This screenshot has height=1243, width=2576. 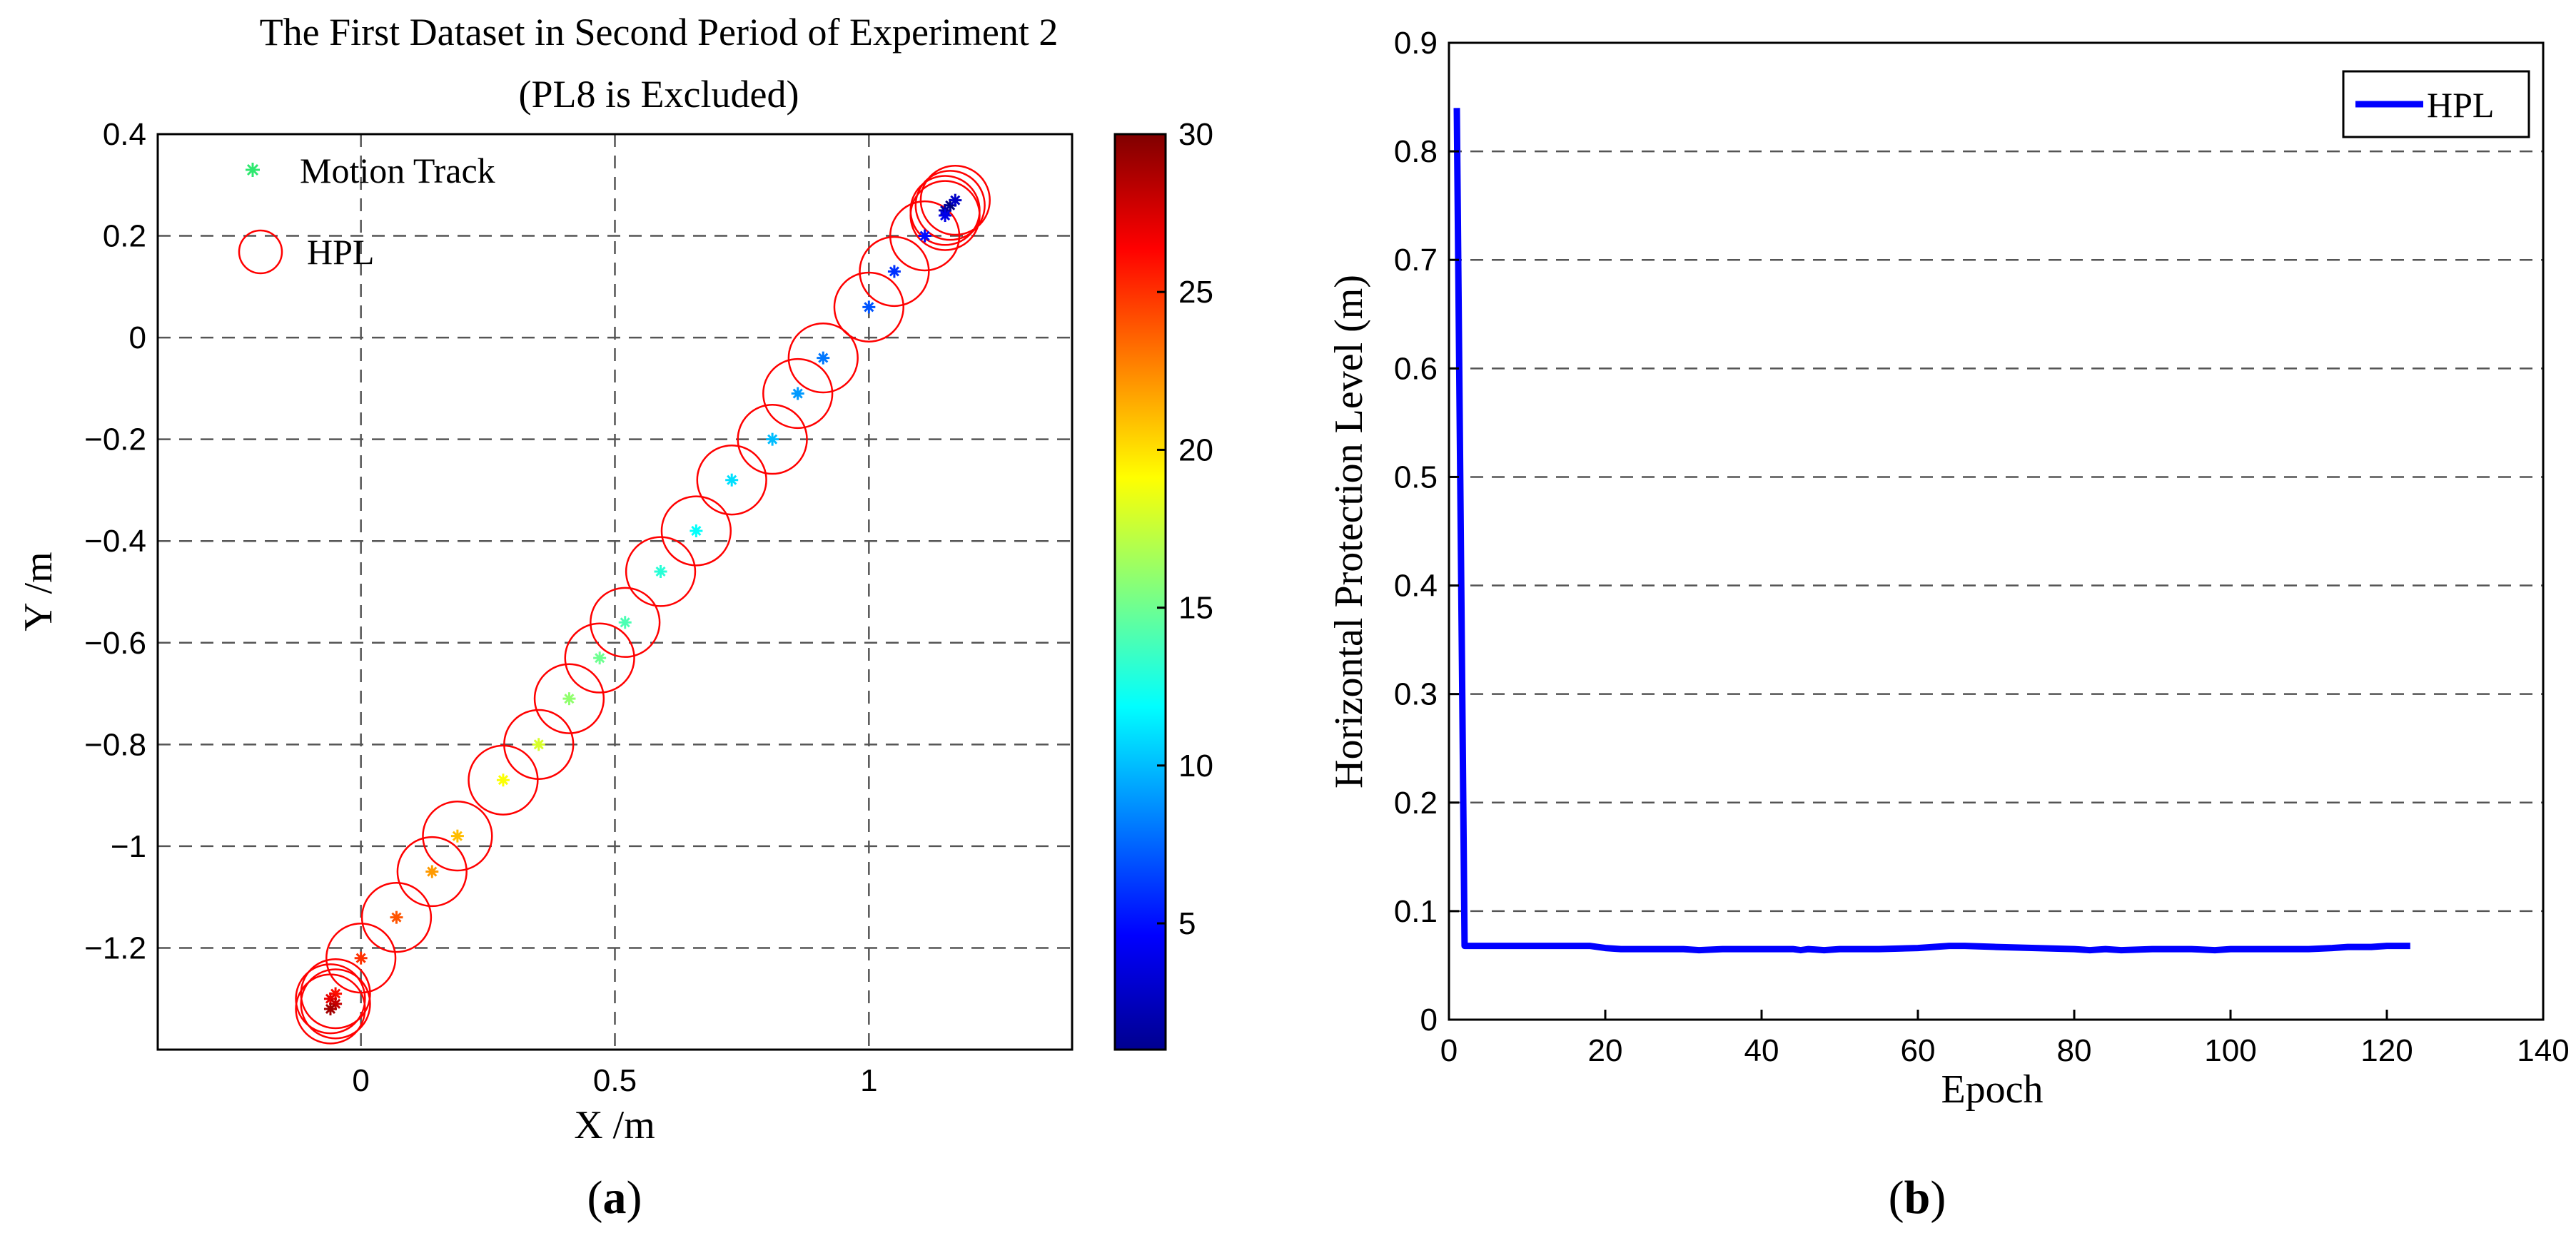 I want to click on y-tick-label: 0.8, so click(x=1416, y=151).